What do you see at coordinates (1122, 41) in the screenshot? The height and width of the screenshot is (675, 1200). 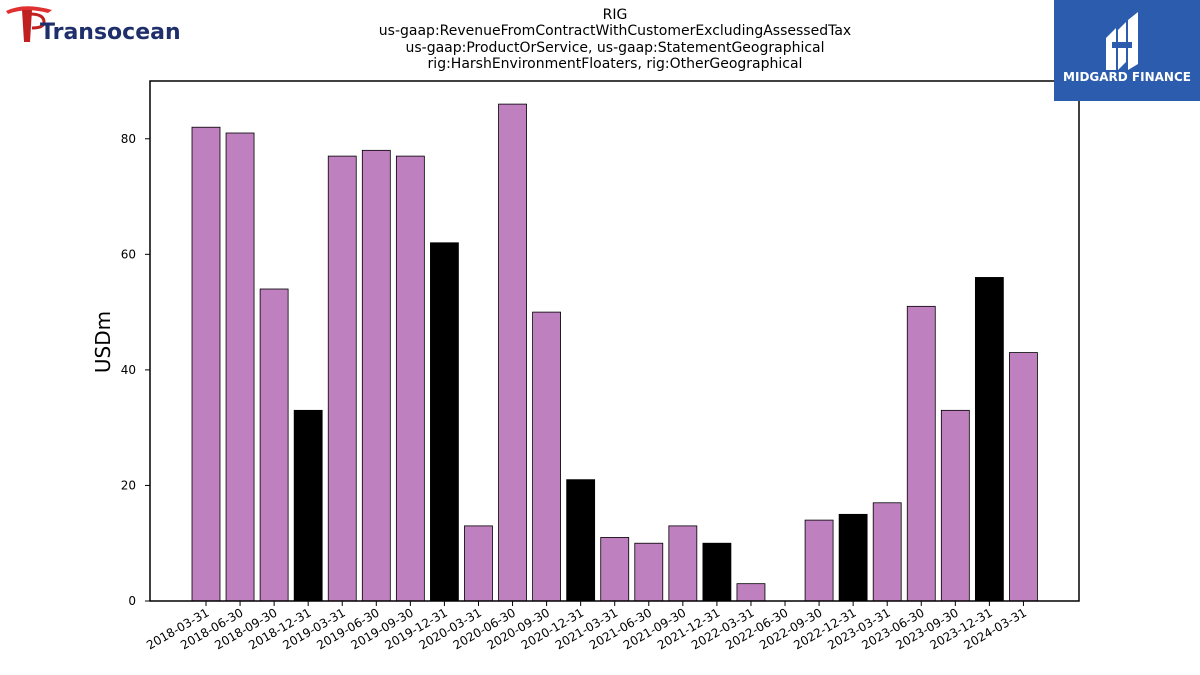 I see `midgard-logo-mark` at bounding box center [1122, 41].